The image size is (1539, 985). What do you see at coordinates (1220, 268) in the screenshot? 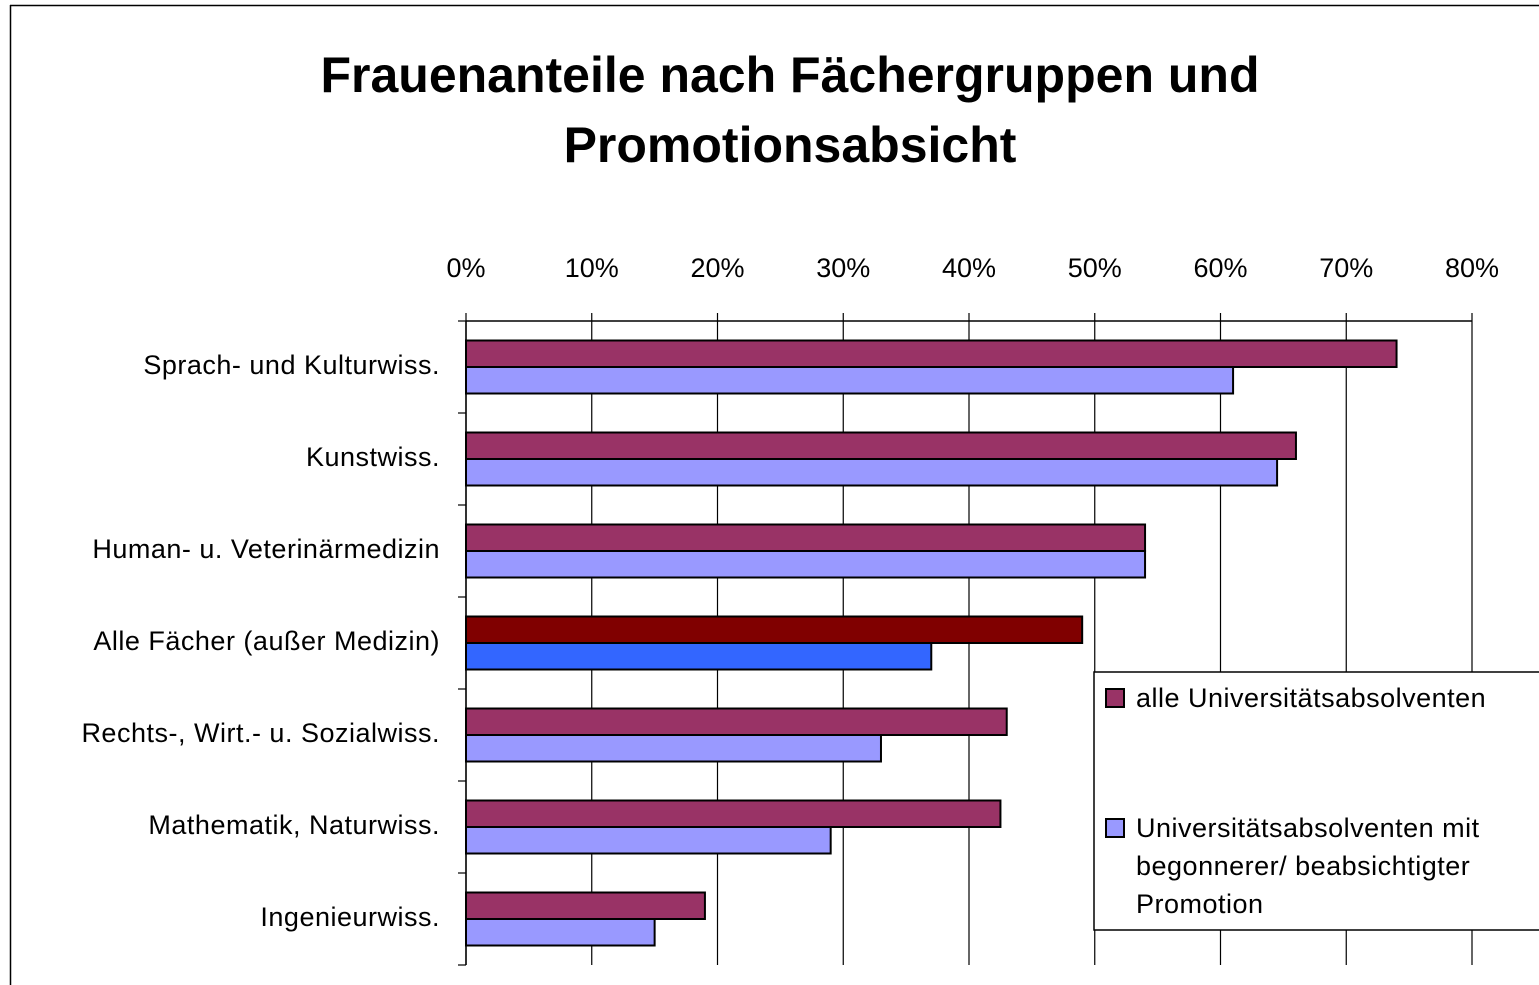
I see `x-tick-label: 60%` at bounding box center [1220, 268].